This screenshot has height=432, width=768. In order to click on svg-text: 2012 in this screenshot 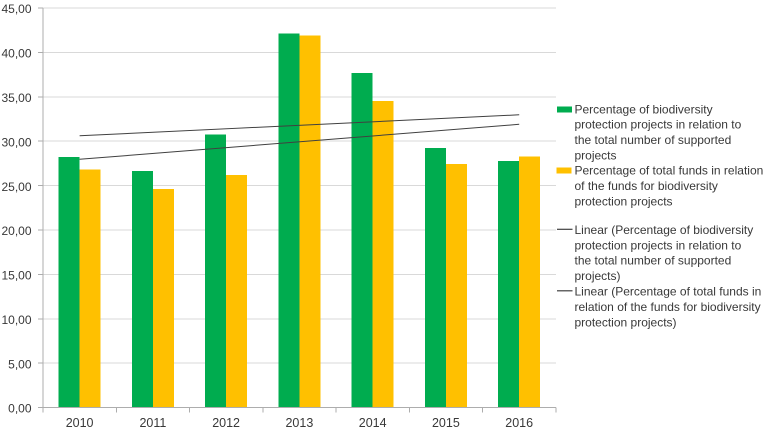, I will do `click(226, 423)`.